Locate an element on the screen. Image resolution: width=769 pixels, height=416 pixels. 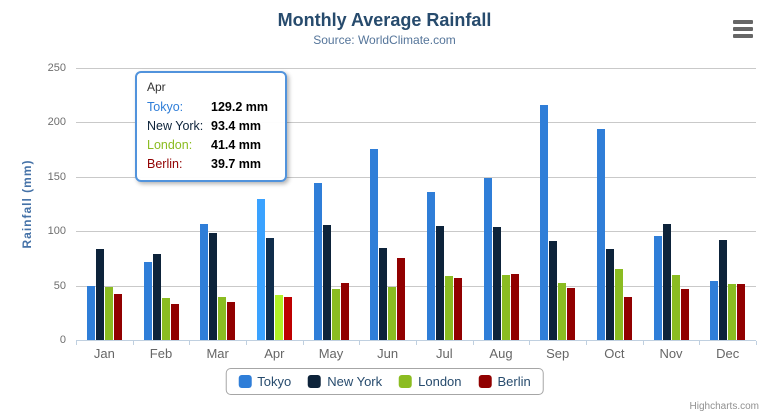
bar-new-york-oct is located at coordinates (609, 294).